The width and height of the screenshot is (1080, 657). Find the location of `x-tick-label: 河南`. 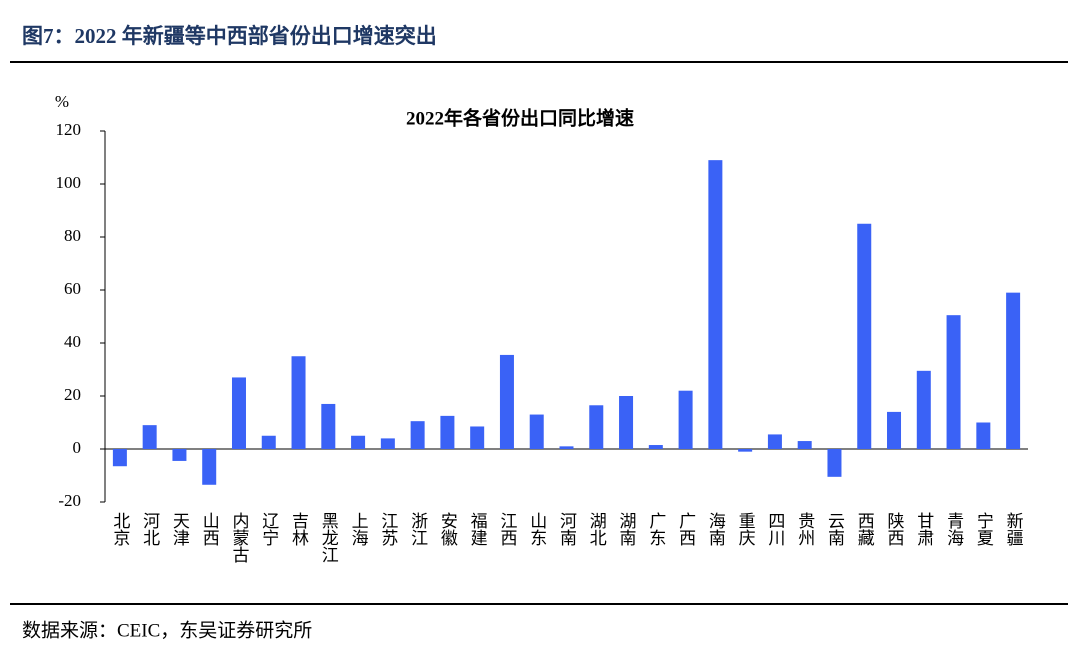

x-tick-label: 河南 is located at coordinates (567, 529).